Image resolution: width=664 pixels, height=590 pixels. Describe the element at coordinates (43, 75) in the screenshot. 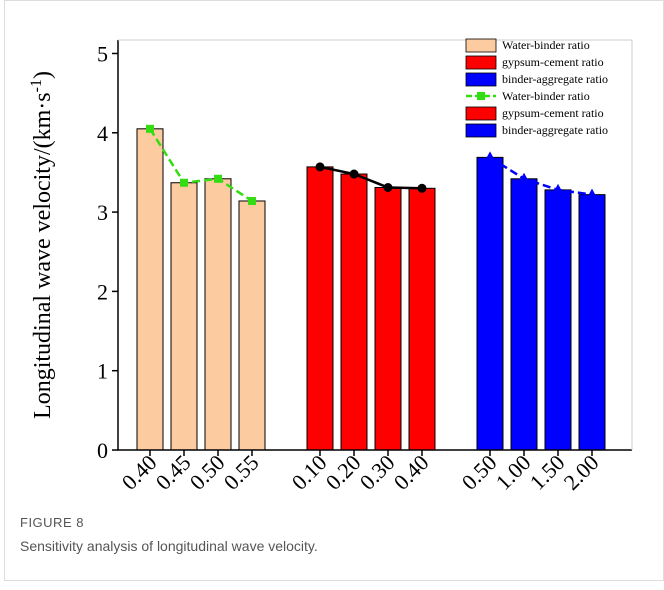

I see `y-label-suffix: )` at that location.